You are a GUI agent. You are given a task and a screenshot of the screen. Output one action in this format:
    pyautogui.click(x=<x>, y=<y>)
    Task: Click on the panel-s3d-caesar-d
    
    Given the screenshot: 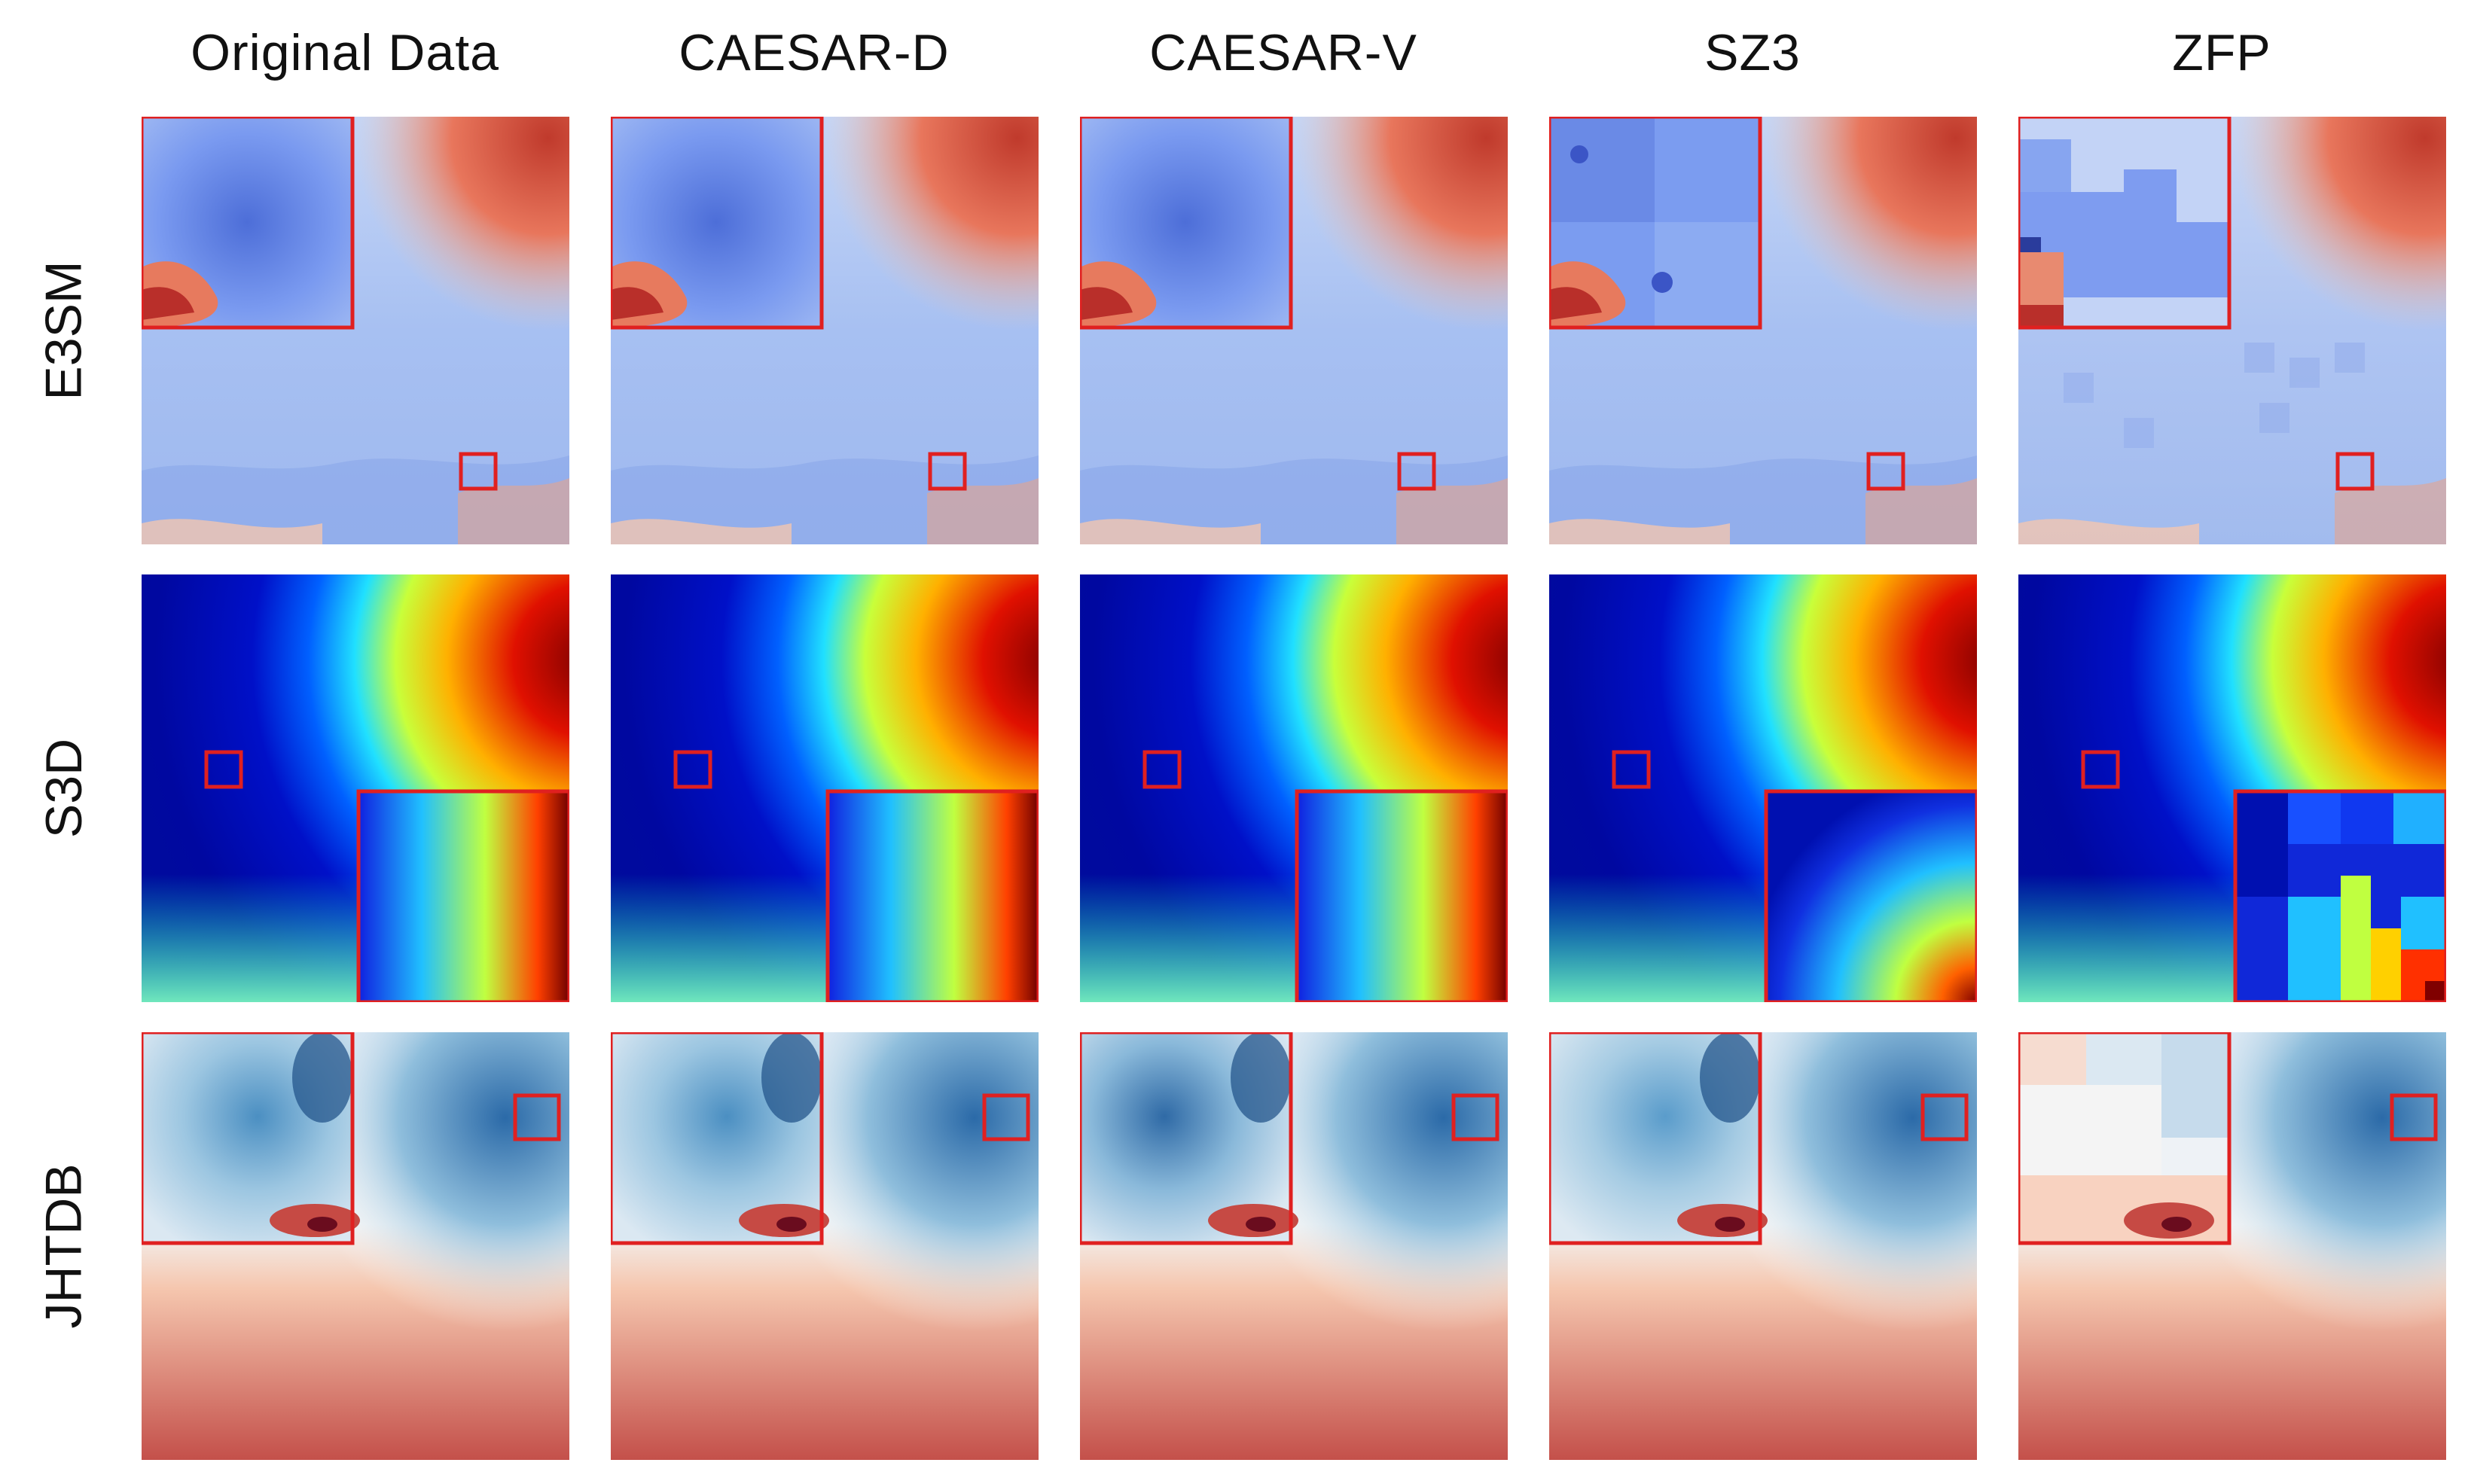 What is the action you would take?
    pyautogui.click(x=825, y=788)
    